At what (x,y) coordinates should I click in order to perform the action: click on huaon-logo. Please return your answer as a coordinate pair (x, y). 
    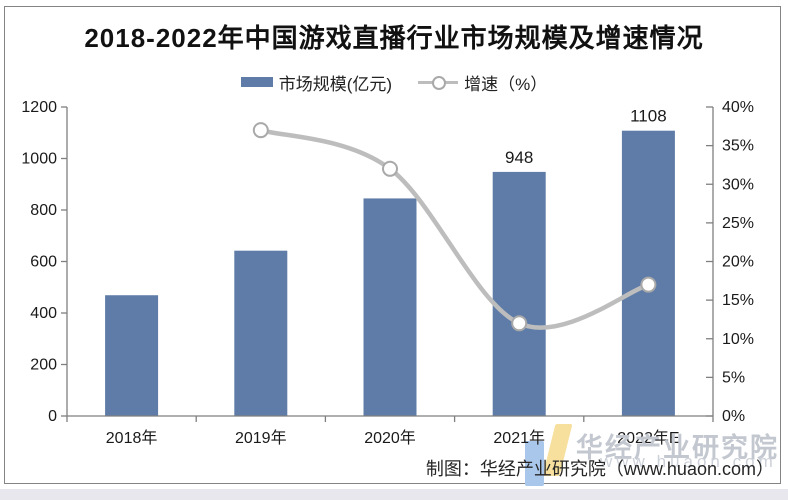
    Looking at the image, I should click on (548, 455).